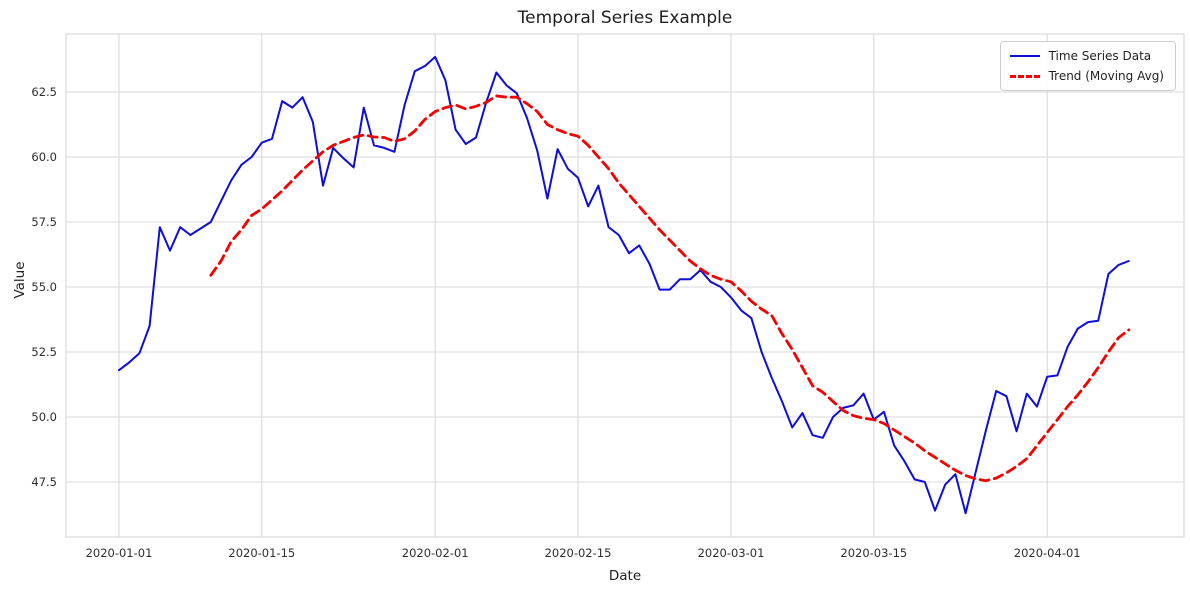 This screenshot has width=1190, height=590. What do you see at coordinates (1024, 56) in the screenshot?
I see `time-series-line-swatch` at bounding box center [1024, 56].